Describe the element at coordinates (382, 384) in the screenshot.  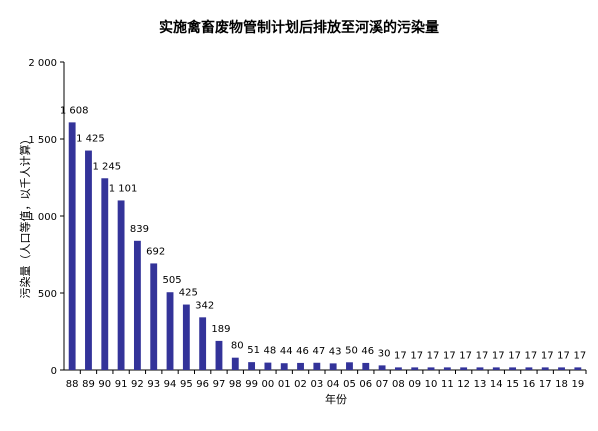
I see `x-tick-label: 07` at that location.